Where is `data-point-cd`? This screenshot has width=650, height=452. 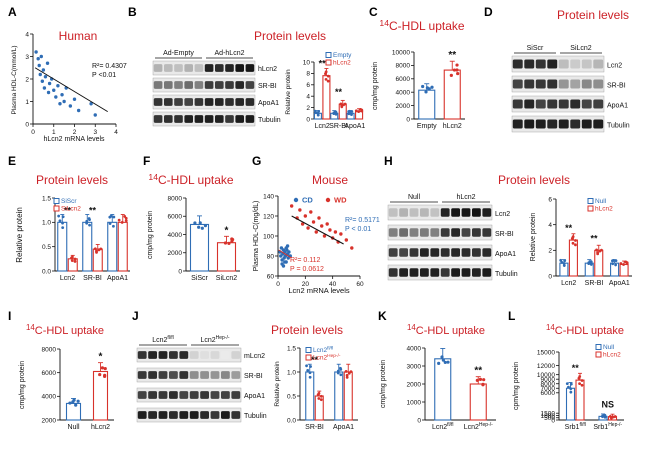 data-point-cd is located at coordinates (283, 266).